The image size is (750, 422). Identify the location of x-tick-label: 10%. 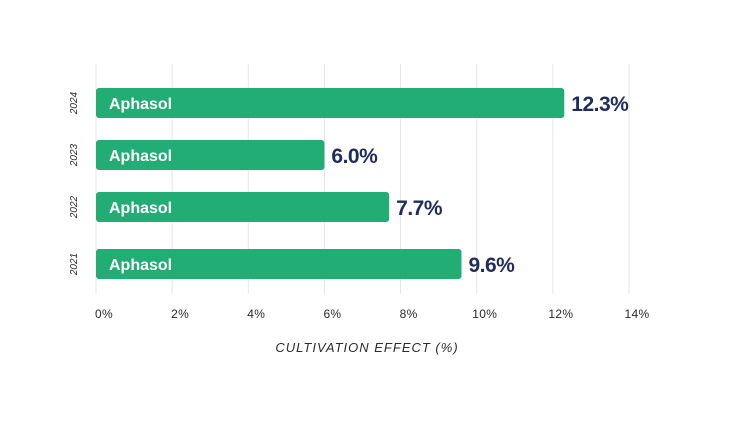
(484, 314).